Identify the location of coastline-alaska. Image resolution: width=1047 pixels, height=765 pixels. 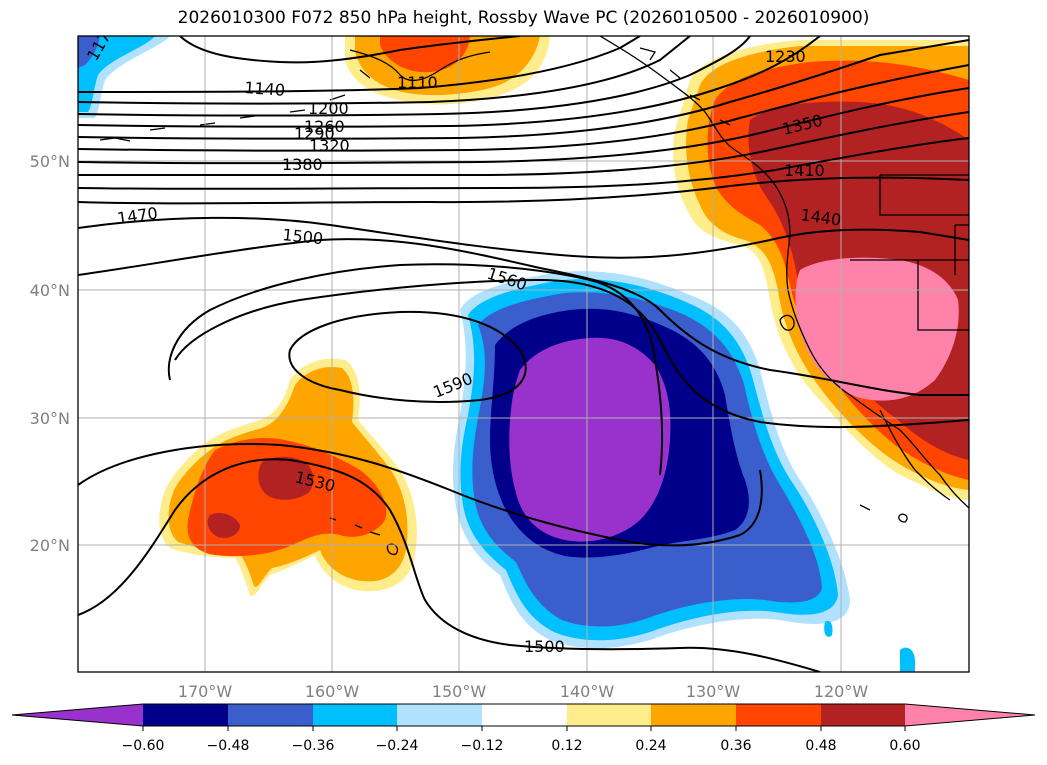
(420, 65).